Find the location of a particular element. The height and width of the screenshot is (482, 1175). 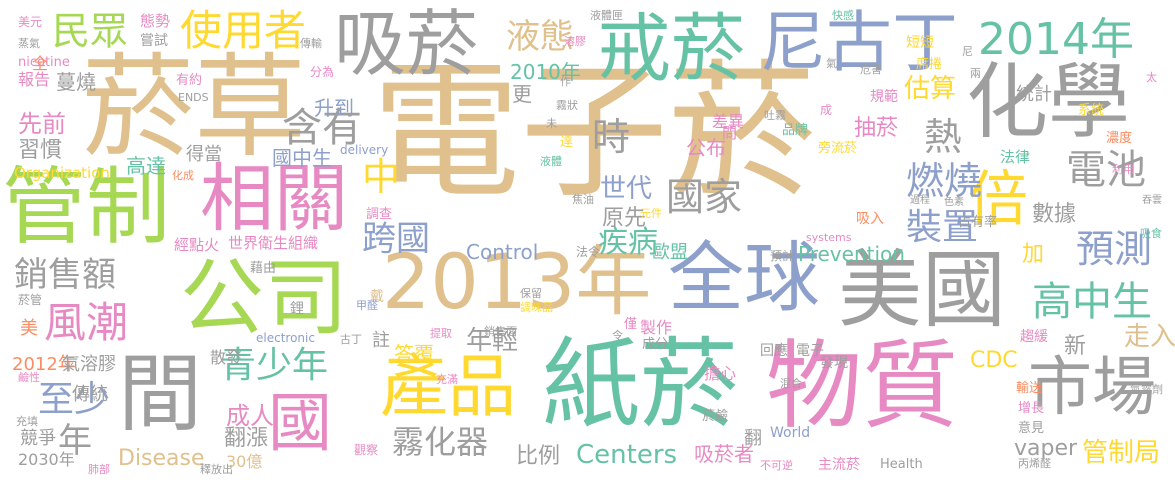

word: 甲醛 is located at coordinates (367, 305).